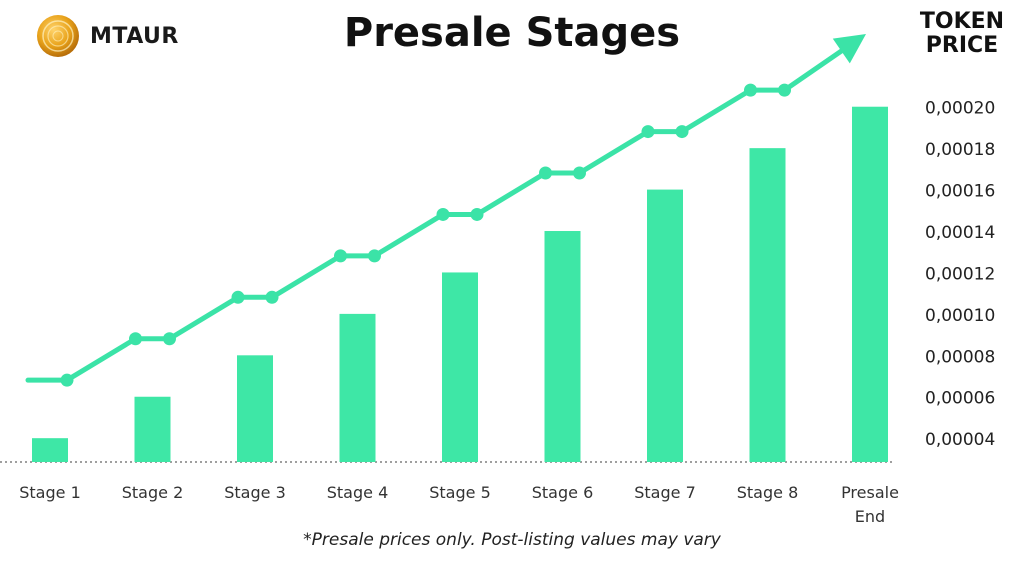 This screenshot has width=1024, height=576. What do you see at coordinates (960, 150) in the screenshot?
I see `y-tick-label: 0,00018` at bounding box center [960, 150].